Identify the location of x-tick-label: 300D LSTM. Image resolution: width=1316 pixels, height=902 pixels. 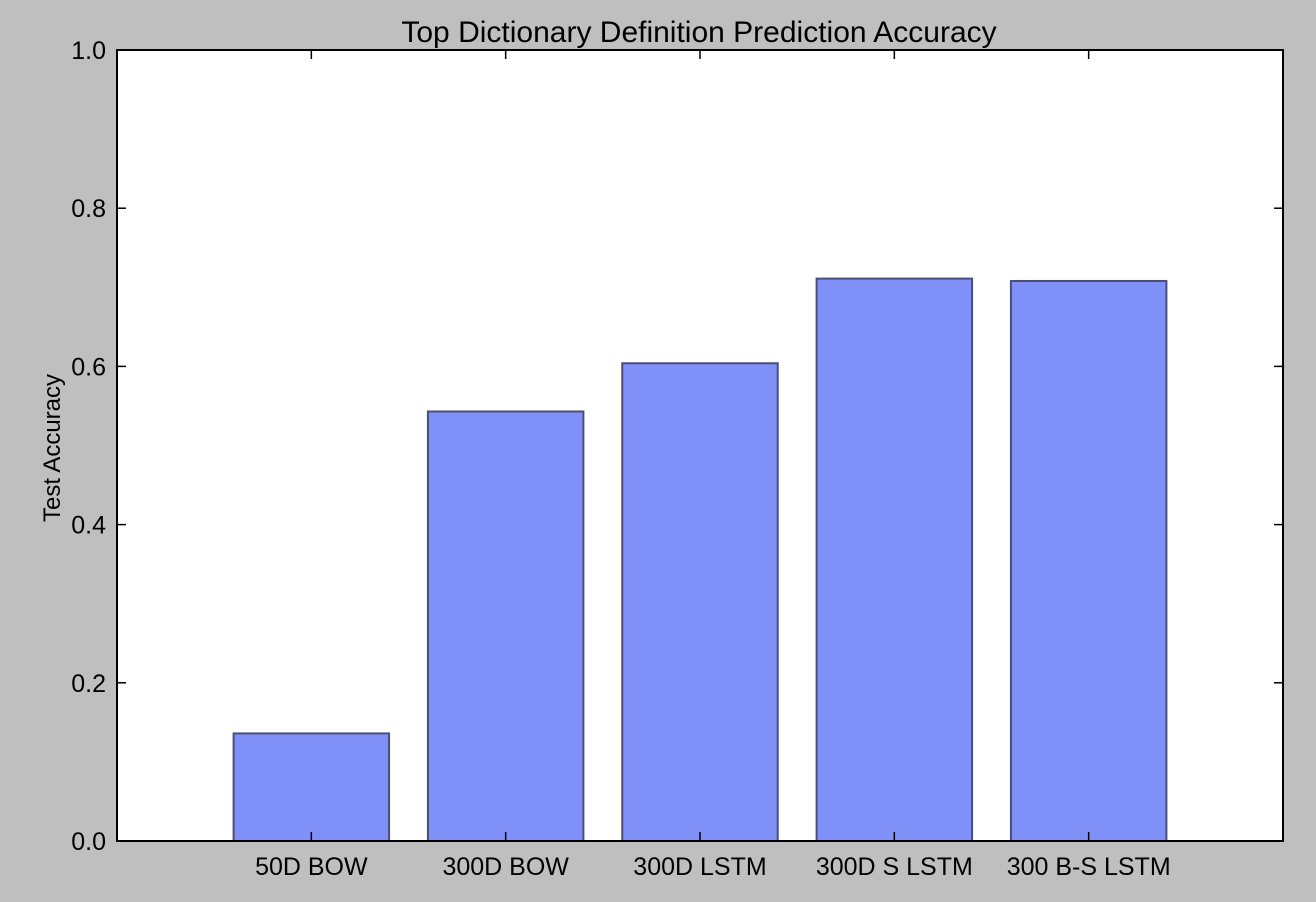
(699, 867).